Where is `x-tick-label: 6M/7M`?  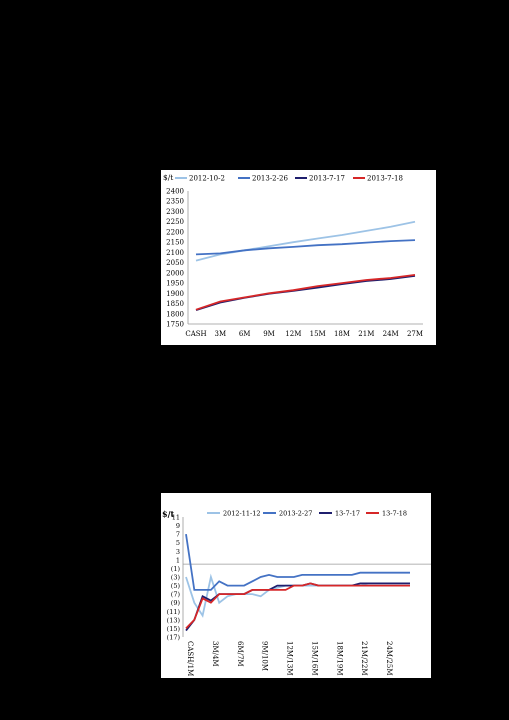 x-tick-label: 6M/7M is located at coordinates (240, 654).